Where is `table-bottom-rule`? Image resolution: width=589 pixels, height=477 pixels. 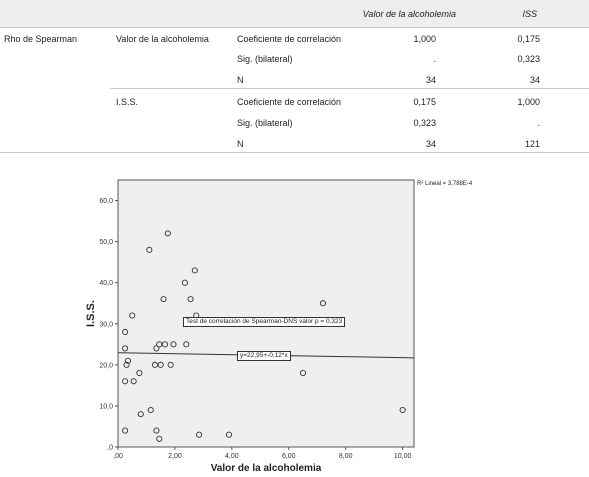 table-bottom-rule is located at coordinates (294, 152).